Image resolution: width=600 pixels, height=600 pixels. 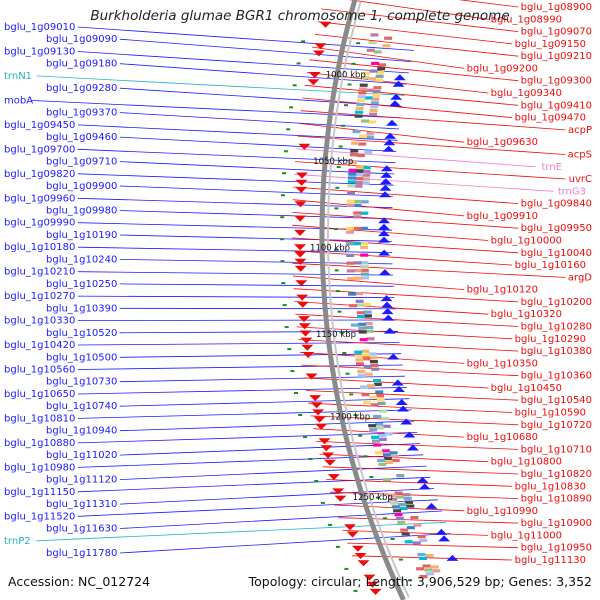 What do you see at coordinates (556, 204) in the screenshot?
I see `reverse-gene-label: bglu_1g09840` at bounding box center [556, 204].